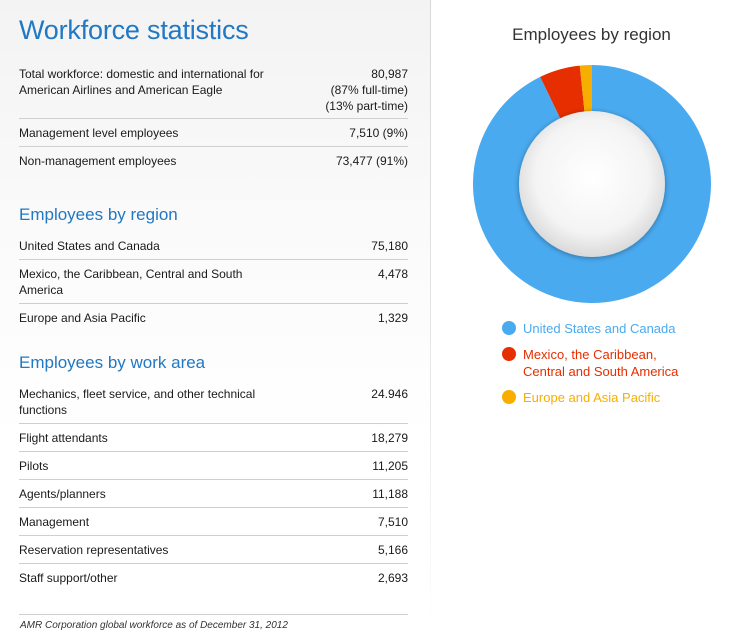  I want to click on row-value: 7,510, so click(392, 522).